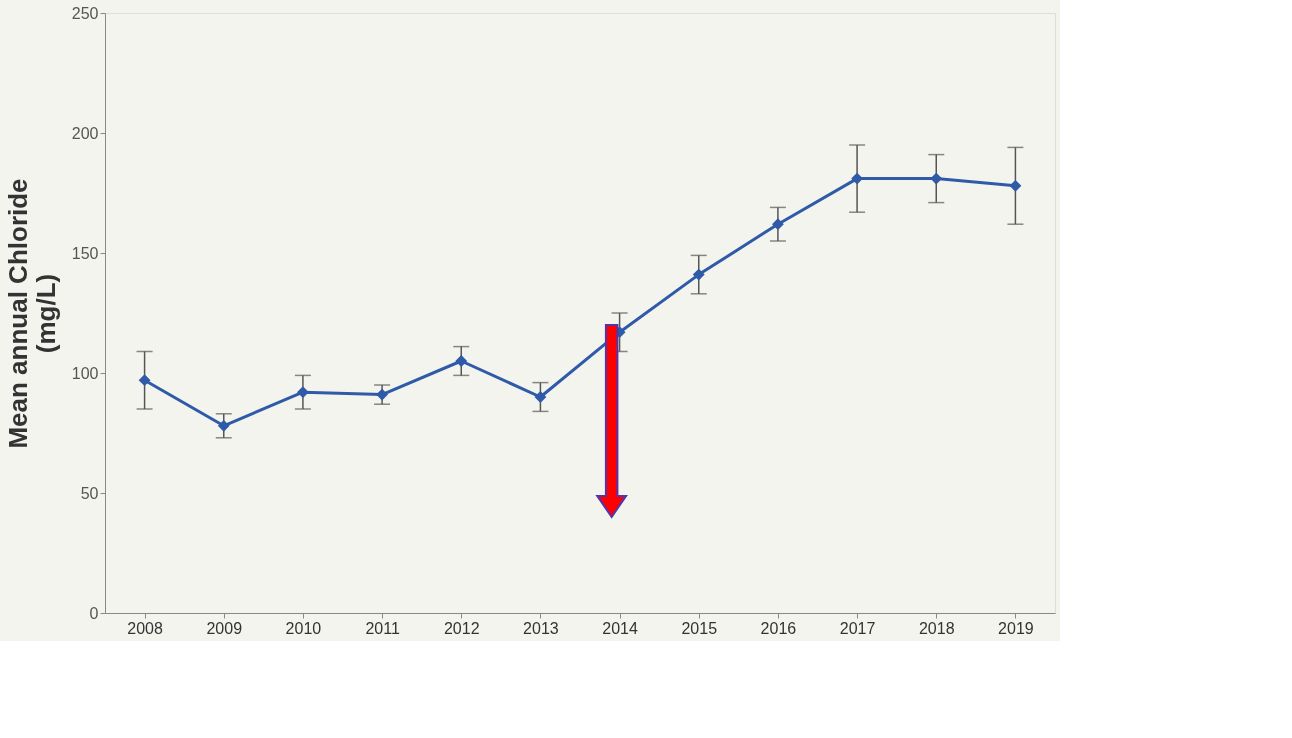 This screenshot has width=1292, height=738. I want to click on y-axis-title: Mean annual Chloride (mg/L), so click(31, 313).